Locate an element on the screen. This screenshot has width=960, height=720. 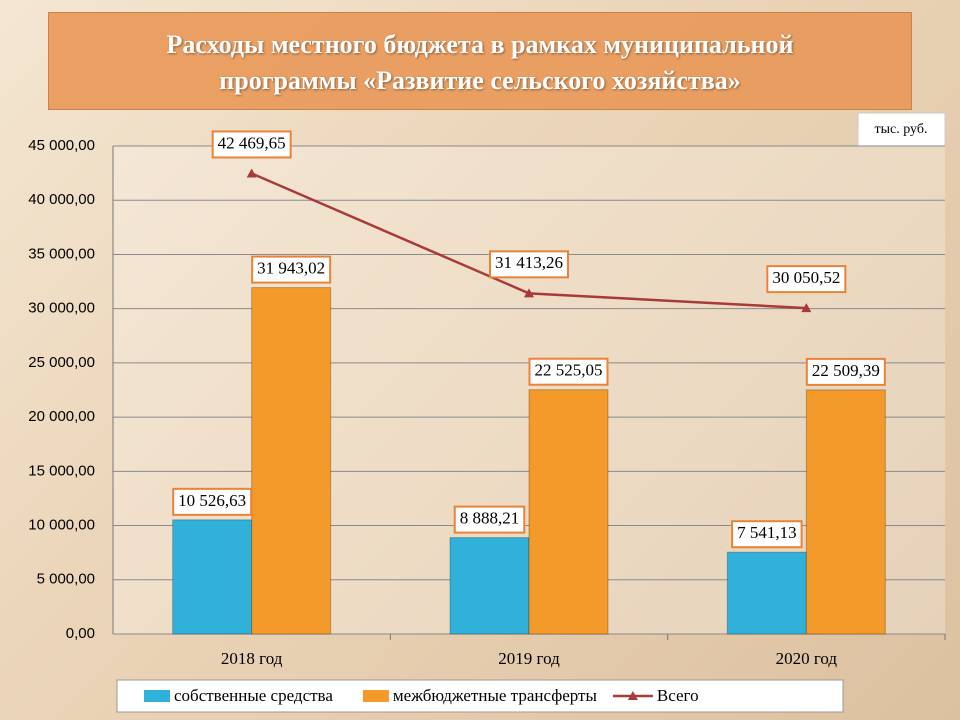
y-tick-label: 35 000,00 is located at coordinates (61, 253).